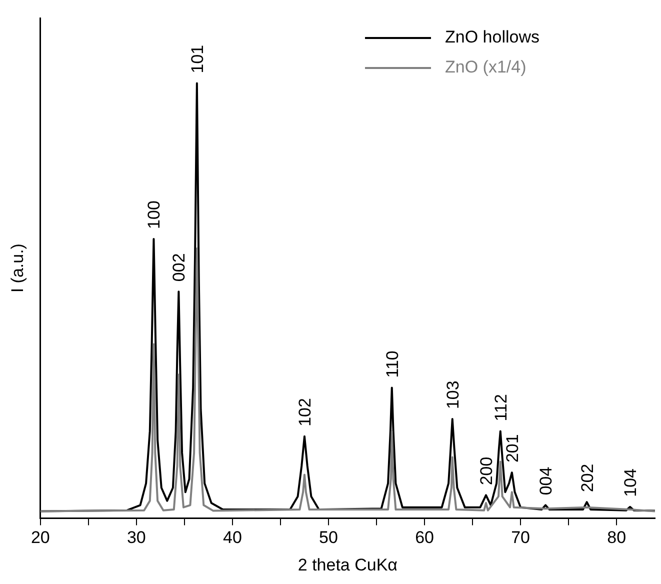 Image resolution: width=661 pixels, height=584 pixels. I want to click on x-tick-label: 80, so click(616, 538).